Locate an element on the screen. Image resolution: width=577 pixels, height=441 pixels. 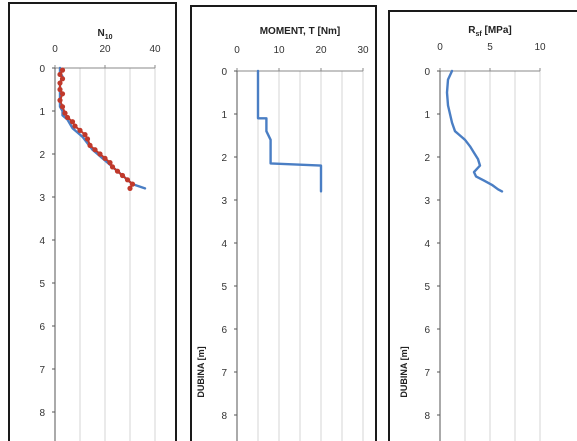
chart-title: N10 is located at coordinates (104, 34).